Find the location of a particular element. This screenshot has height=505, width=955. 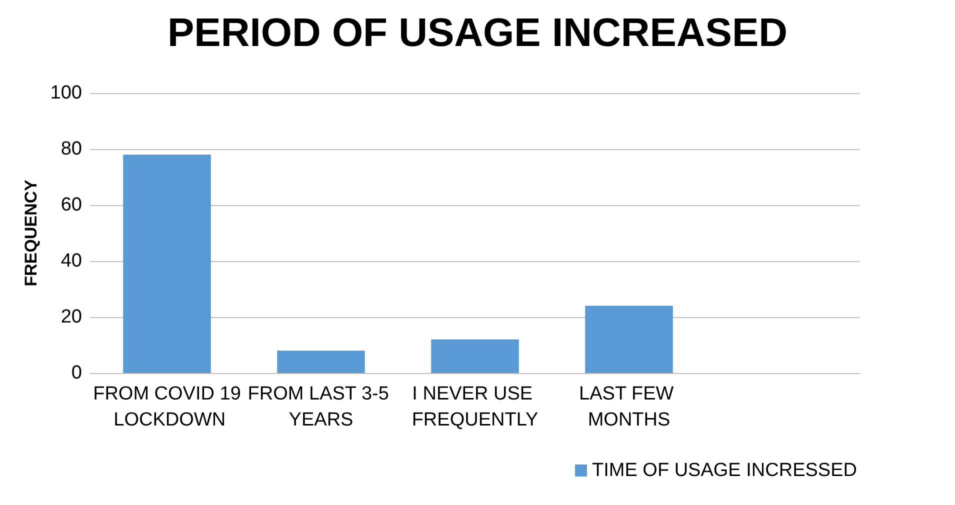

legend-label: TIME OF USAGE INCRESSED is located at coordinates (724, 470).